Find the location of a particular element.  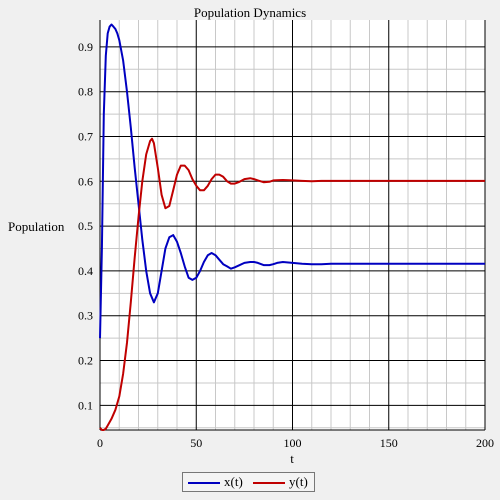

chart-title: Population Dynamics is located at coordinates (250, 12).